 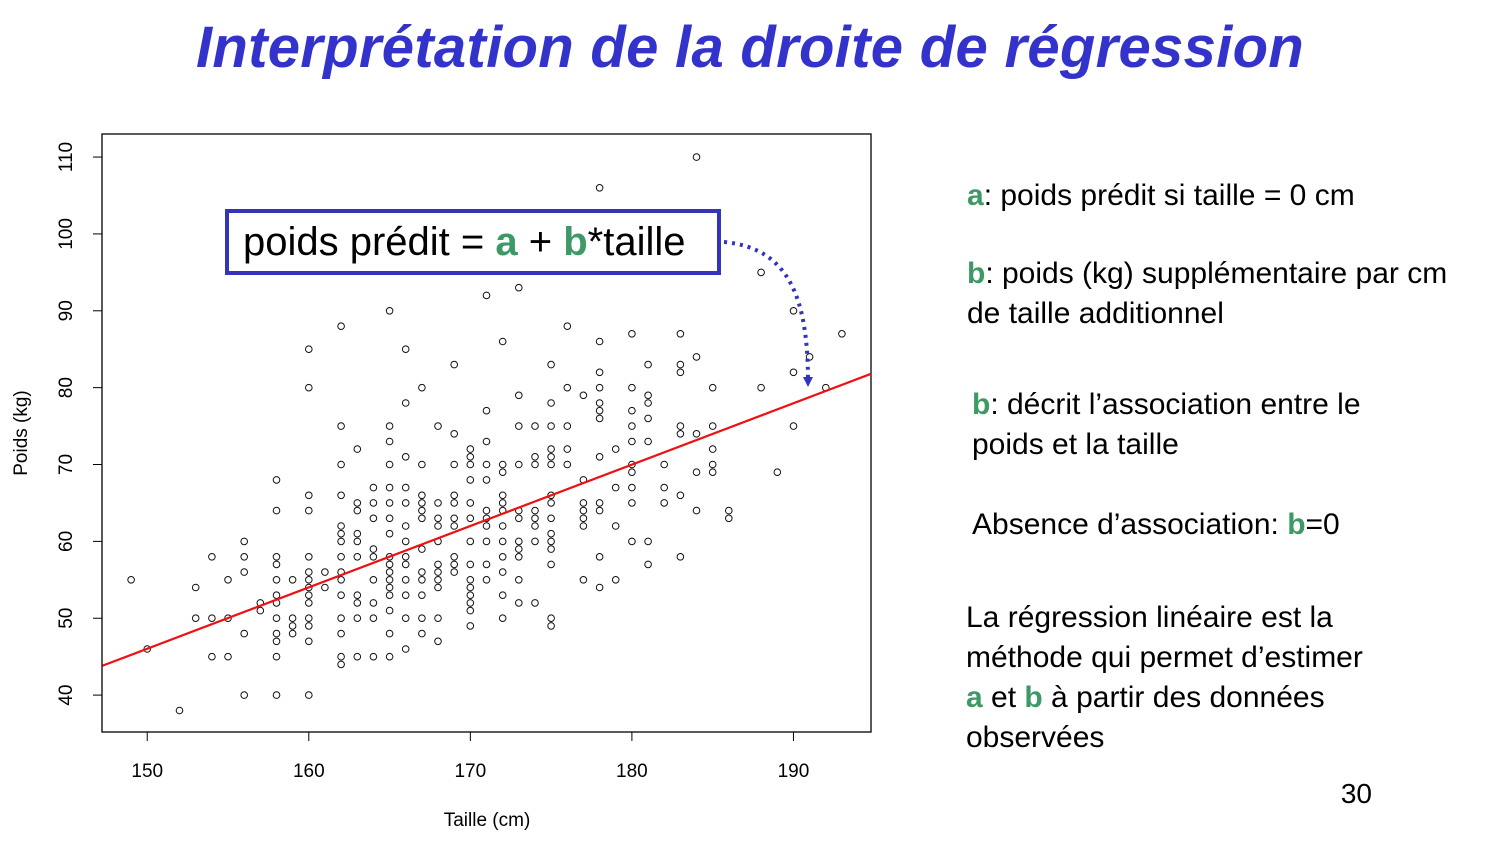 I want to click on note-b3-symbol: b, so click(x=1296, y=524).